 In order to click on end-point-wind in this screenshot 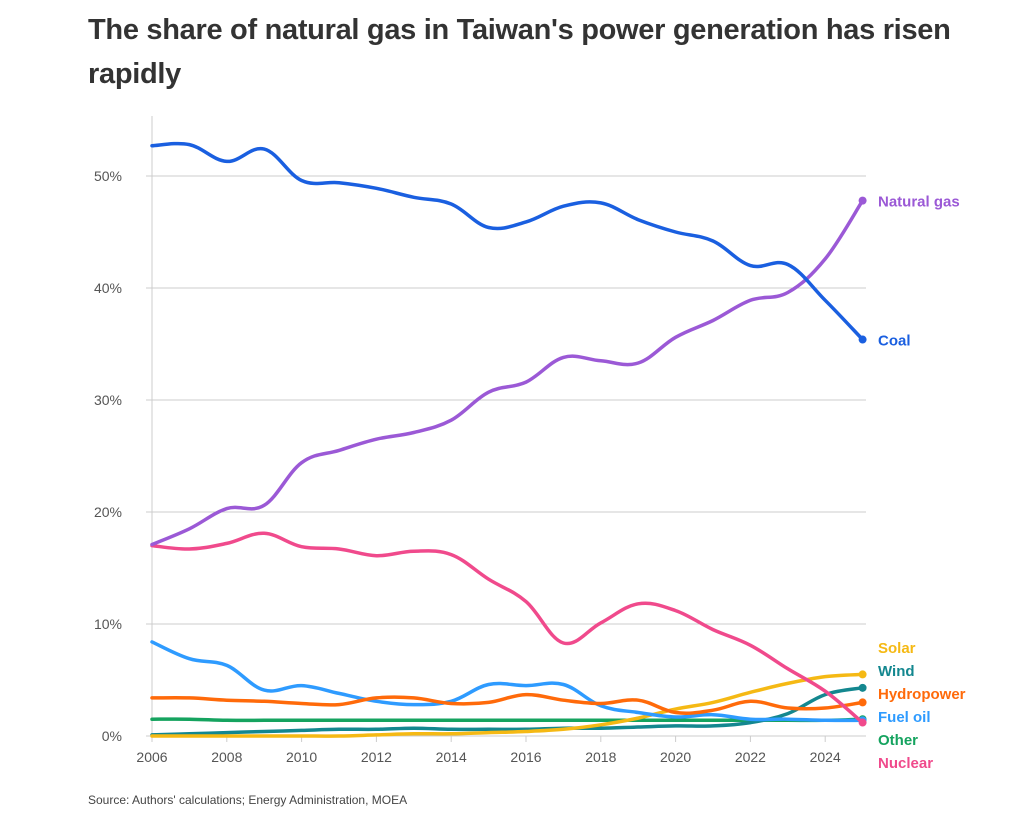, I will do `click(862, 687)`.